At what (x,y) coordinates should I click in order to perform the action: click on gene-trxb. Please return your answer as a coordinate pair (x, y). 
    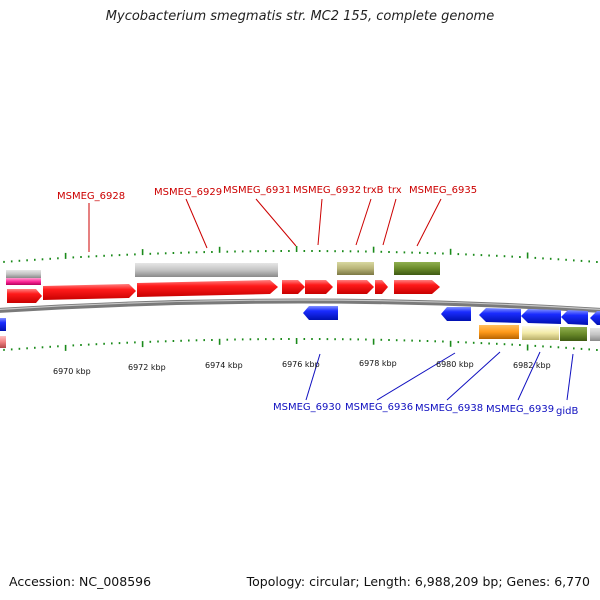
    Looking at the image, I should click on (355, 287).